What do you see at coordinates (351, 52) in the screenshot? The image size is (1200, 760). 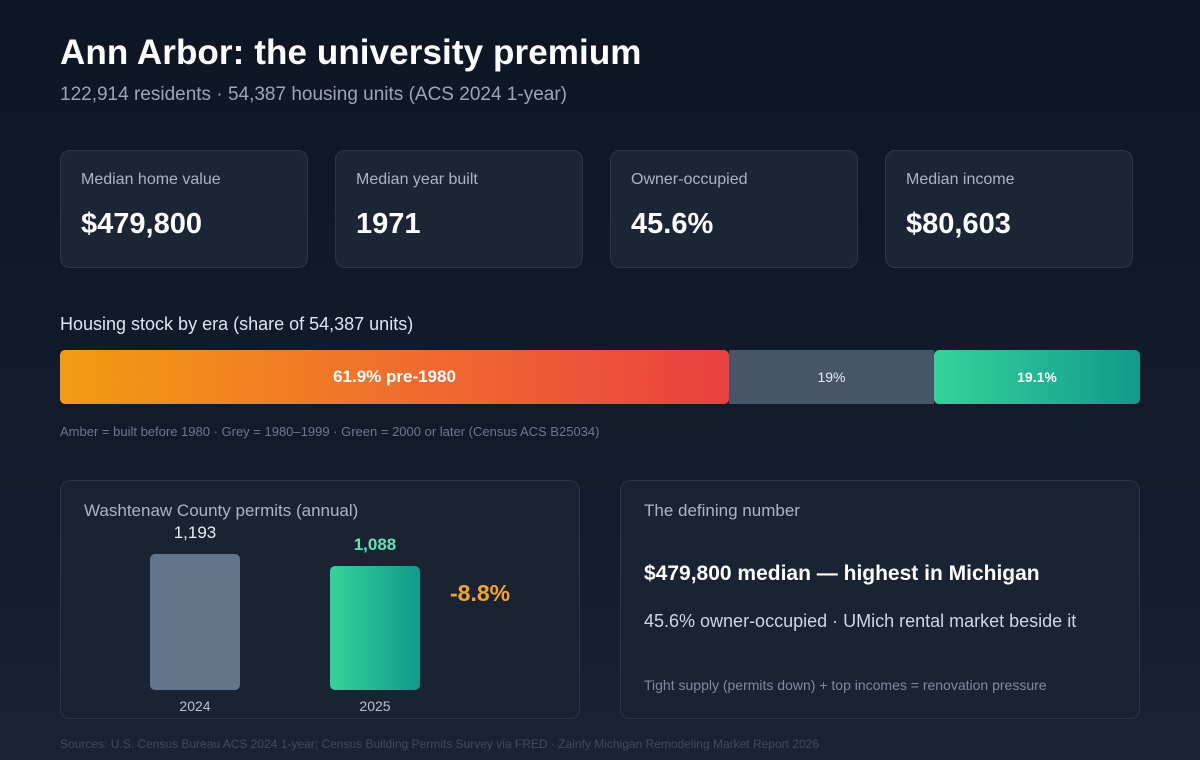 I see `page-title: Ann Arbor: the university premium` at bounding box center [351, 52].